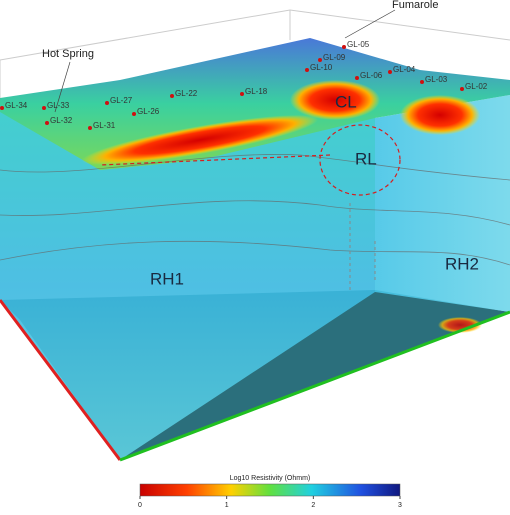  Describe the element at coordinates (358, 44) in the screenshot. I see `station-label: GL-05` at that location.